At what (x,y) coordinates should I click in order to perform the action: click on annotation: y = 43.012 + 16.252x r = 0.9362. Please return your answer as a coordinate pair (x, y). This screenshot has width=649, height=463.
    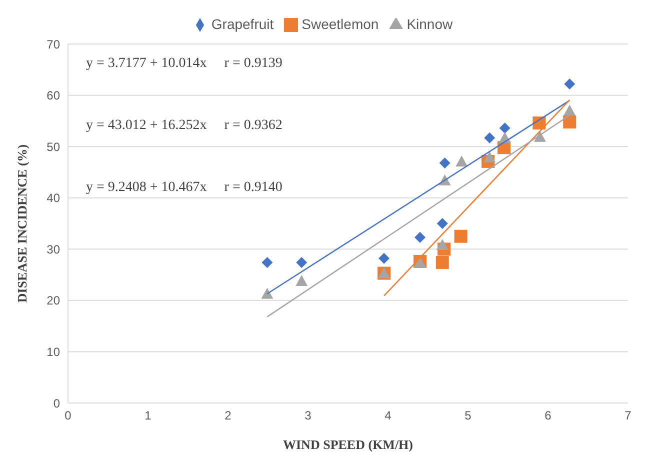
    Looking at the image, I should click on (184, 126).